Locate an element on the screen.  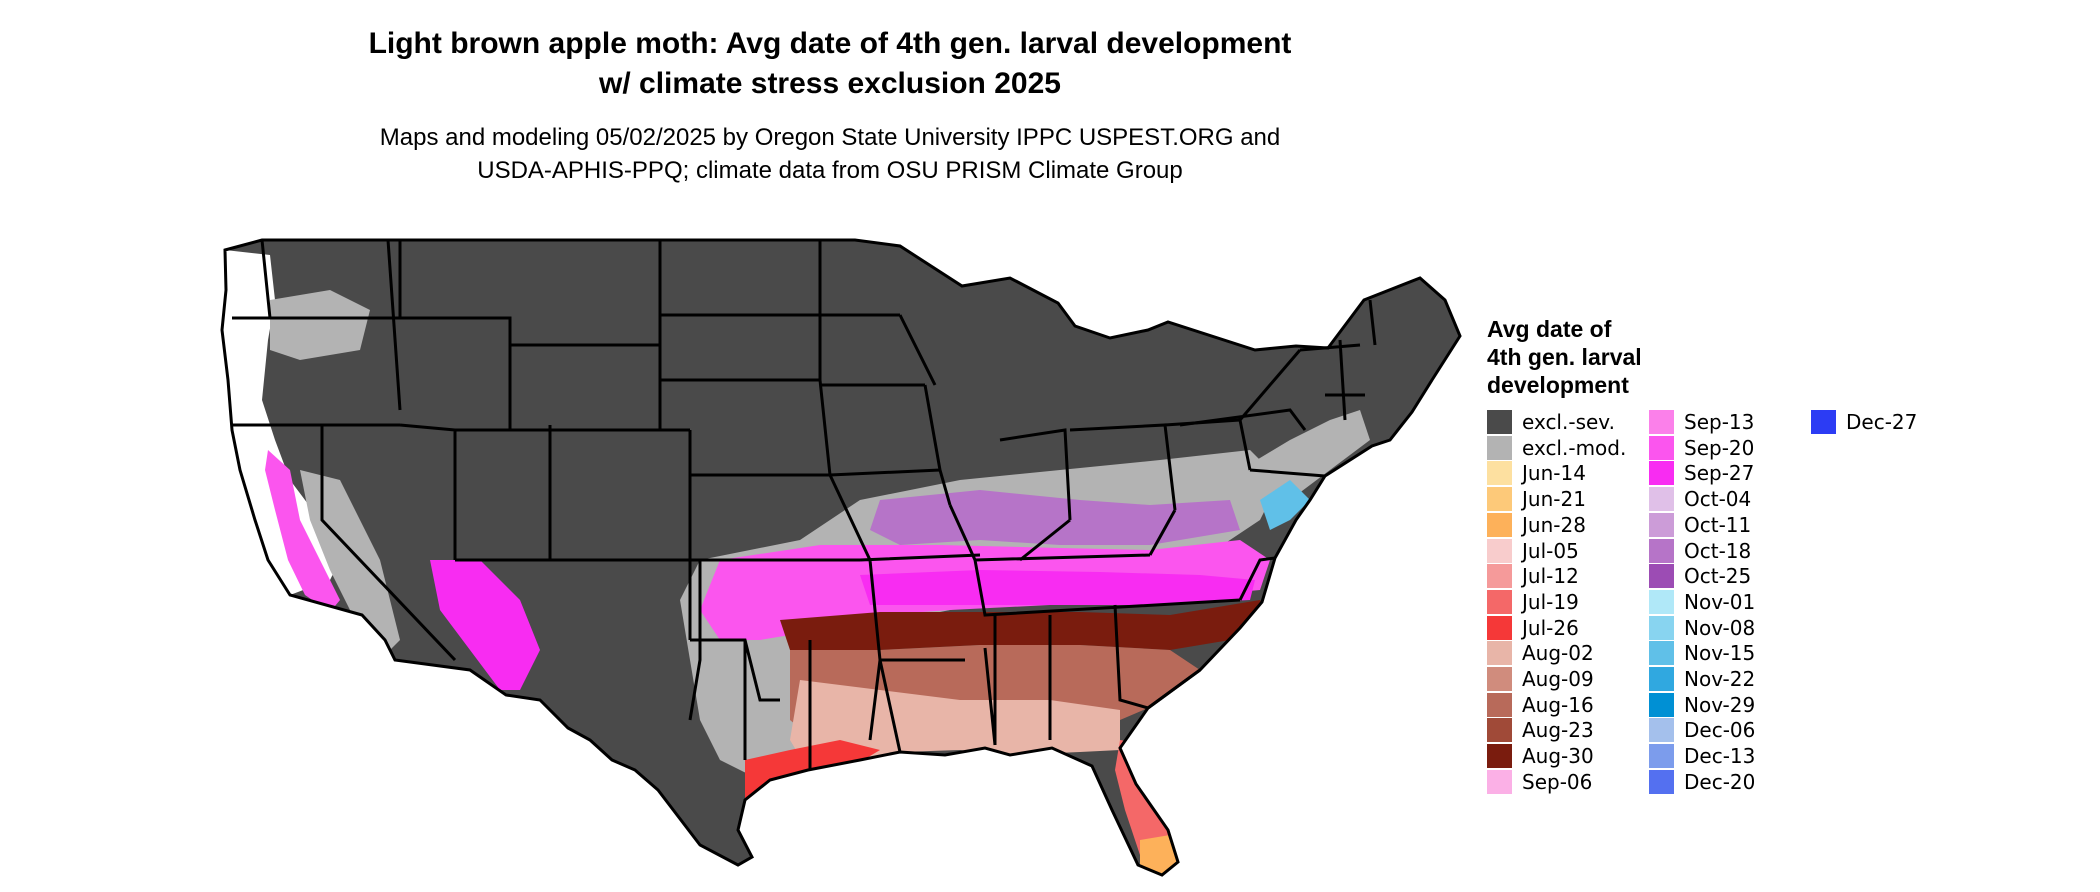
legend-label: excl.-mod. is located at coordinates (1574, 447).